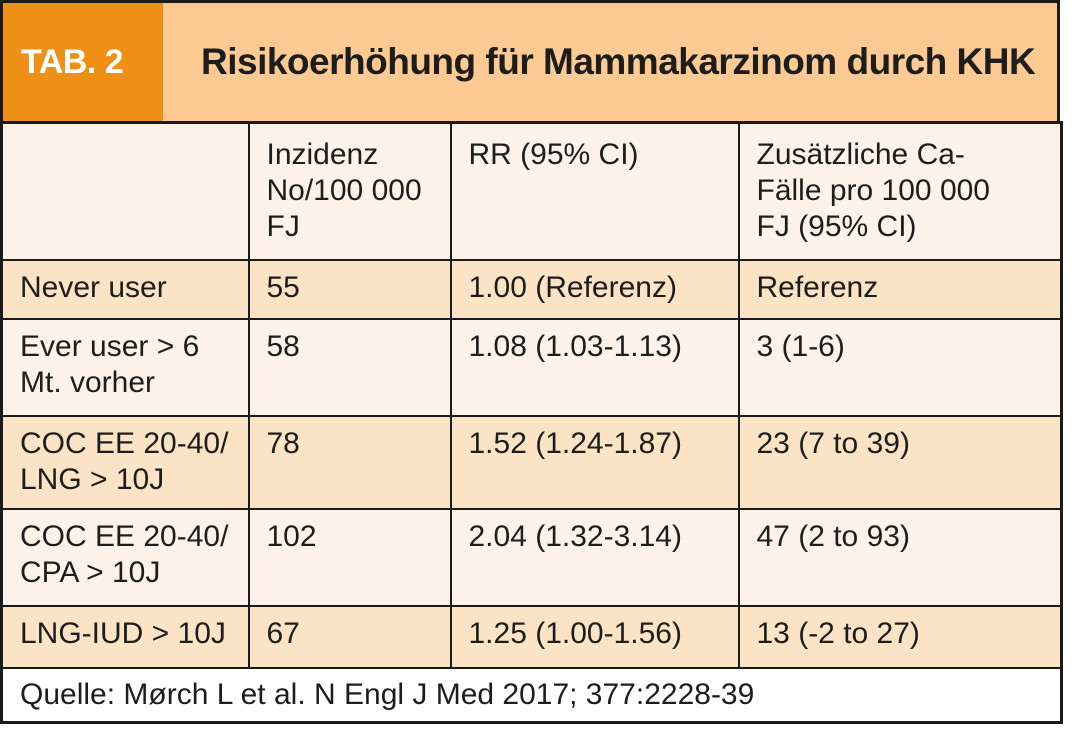  What do you see at coordinates (349, 289) in the screenshot?
I see `inzidenz-cell: 55` at bounding box center [349, 289].